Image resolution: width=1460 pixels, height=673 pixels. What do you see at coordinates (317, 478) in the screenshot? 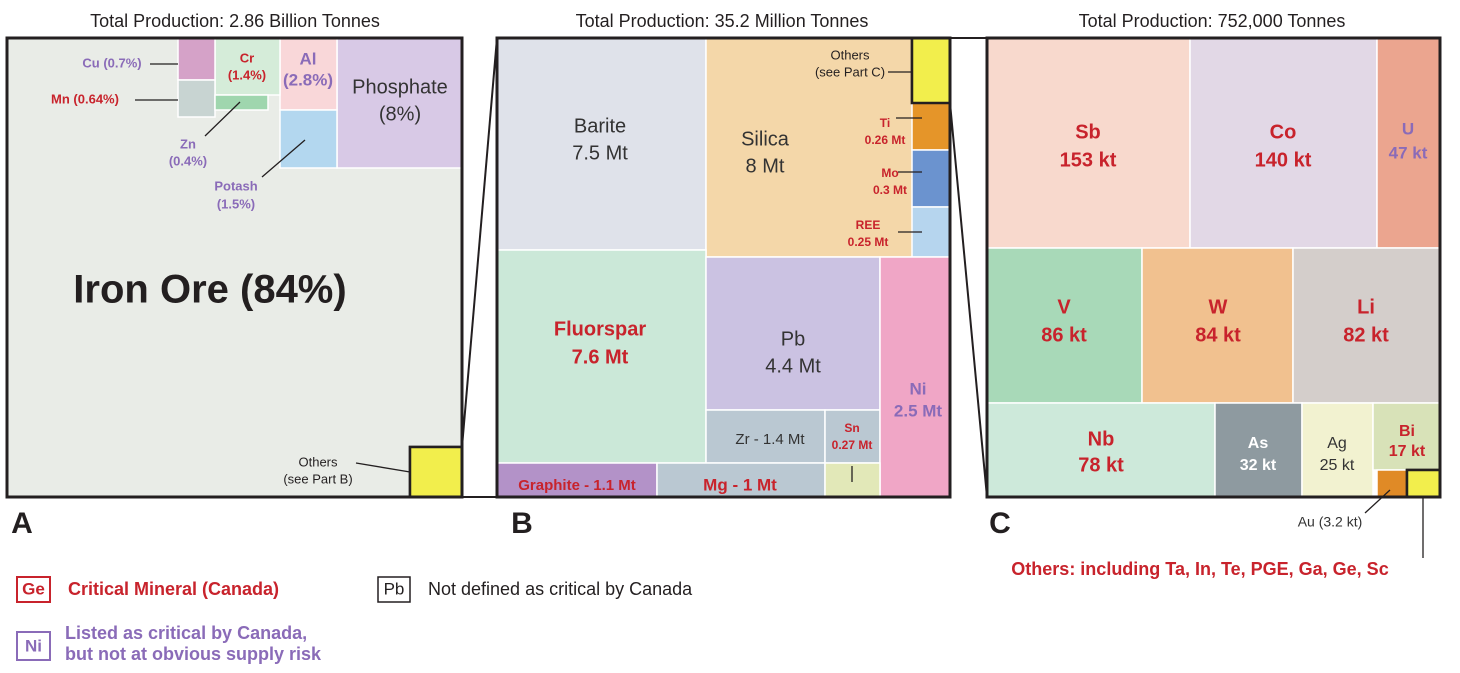
I see `tile-label: (see Part B)` at bounding box center [317, 478].